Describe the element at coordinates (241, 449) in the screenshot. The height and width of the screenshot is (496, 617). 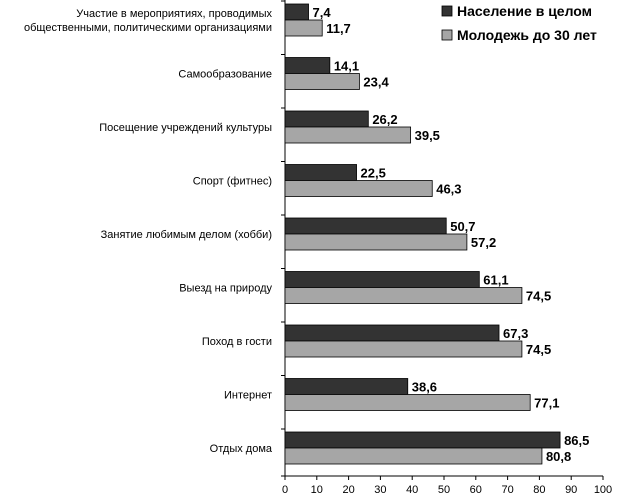
I see `category-label-8: Отдых дома` at that location.